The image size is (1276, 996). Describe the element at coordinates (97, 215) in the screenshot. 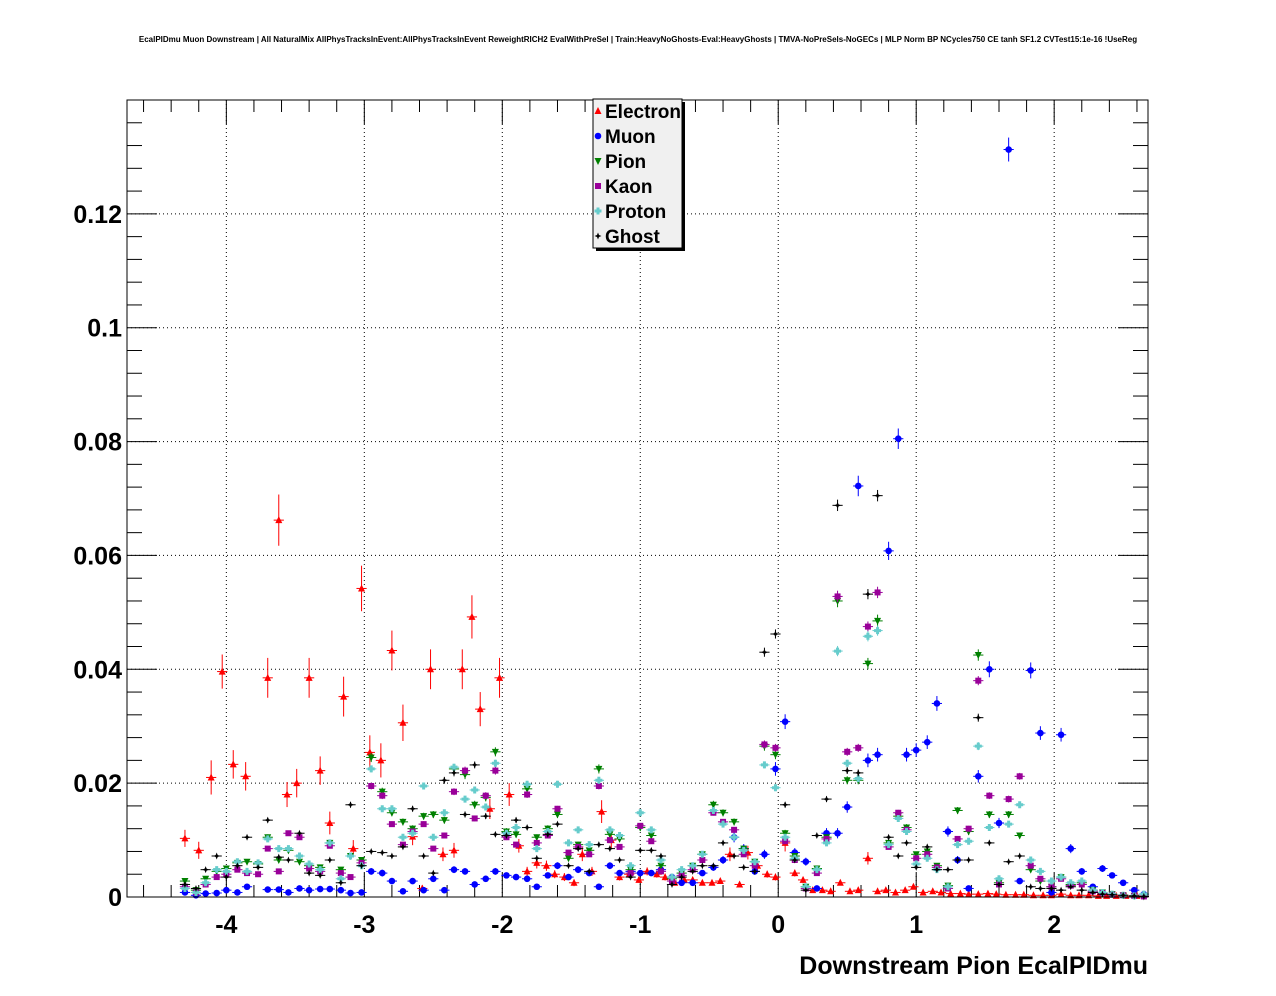

I see `y-tick-label: 0.12` at that location.